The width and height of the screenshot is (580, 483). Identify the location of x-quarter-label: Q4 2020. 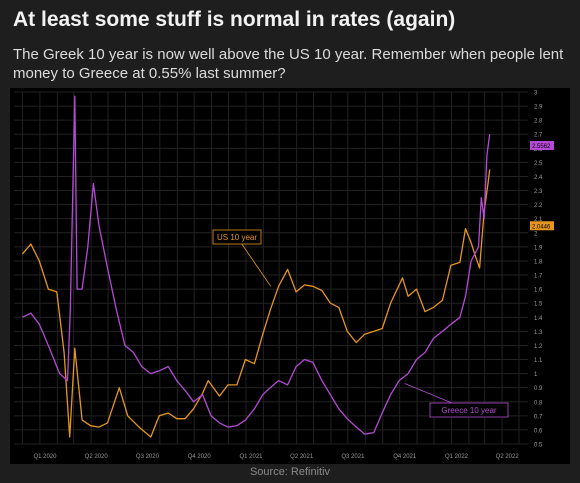
(200, 457).